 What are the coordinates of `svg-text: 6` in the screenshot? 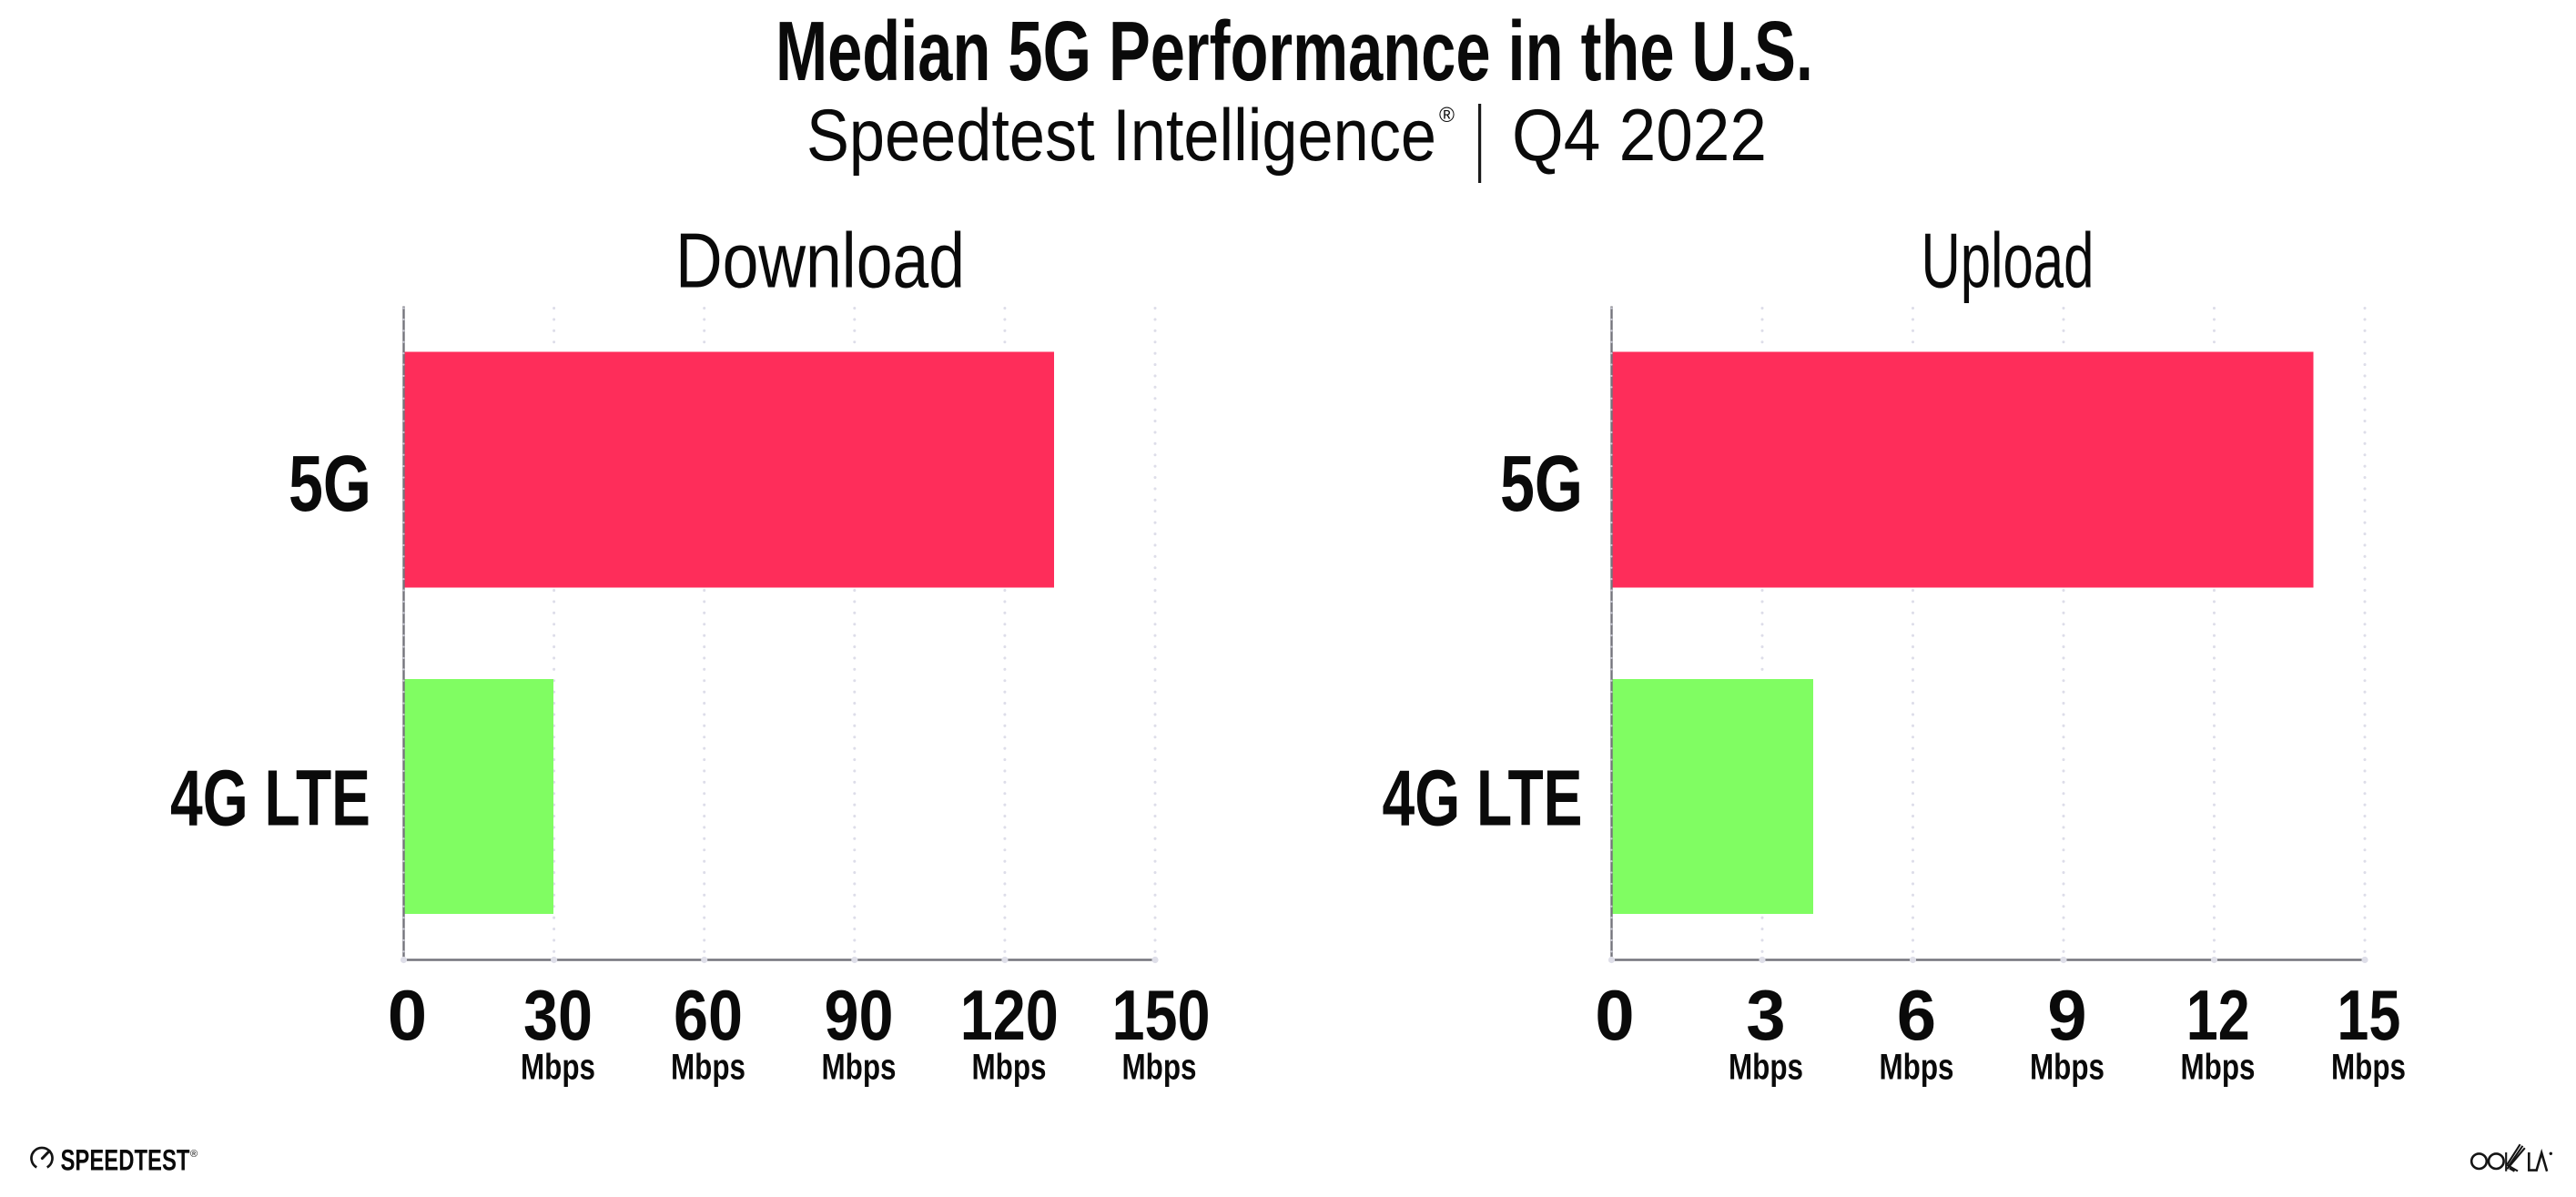 It's located at (1917, 1015).